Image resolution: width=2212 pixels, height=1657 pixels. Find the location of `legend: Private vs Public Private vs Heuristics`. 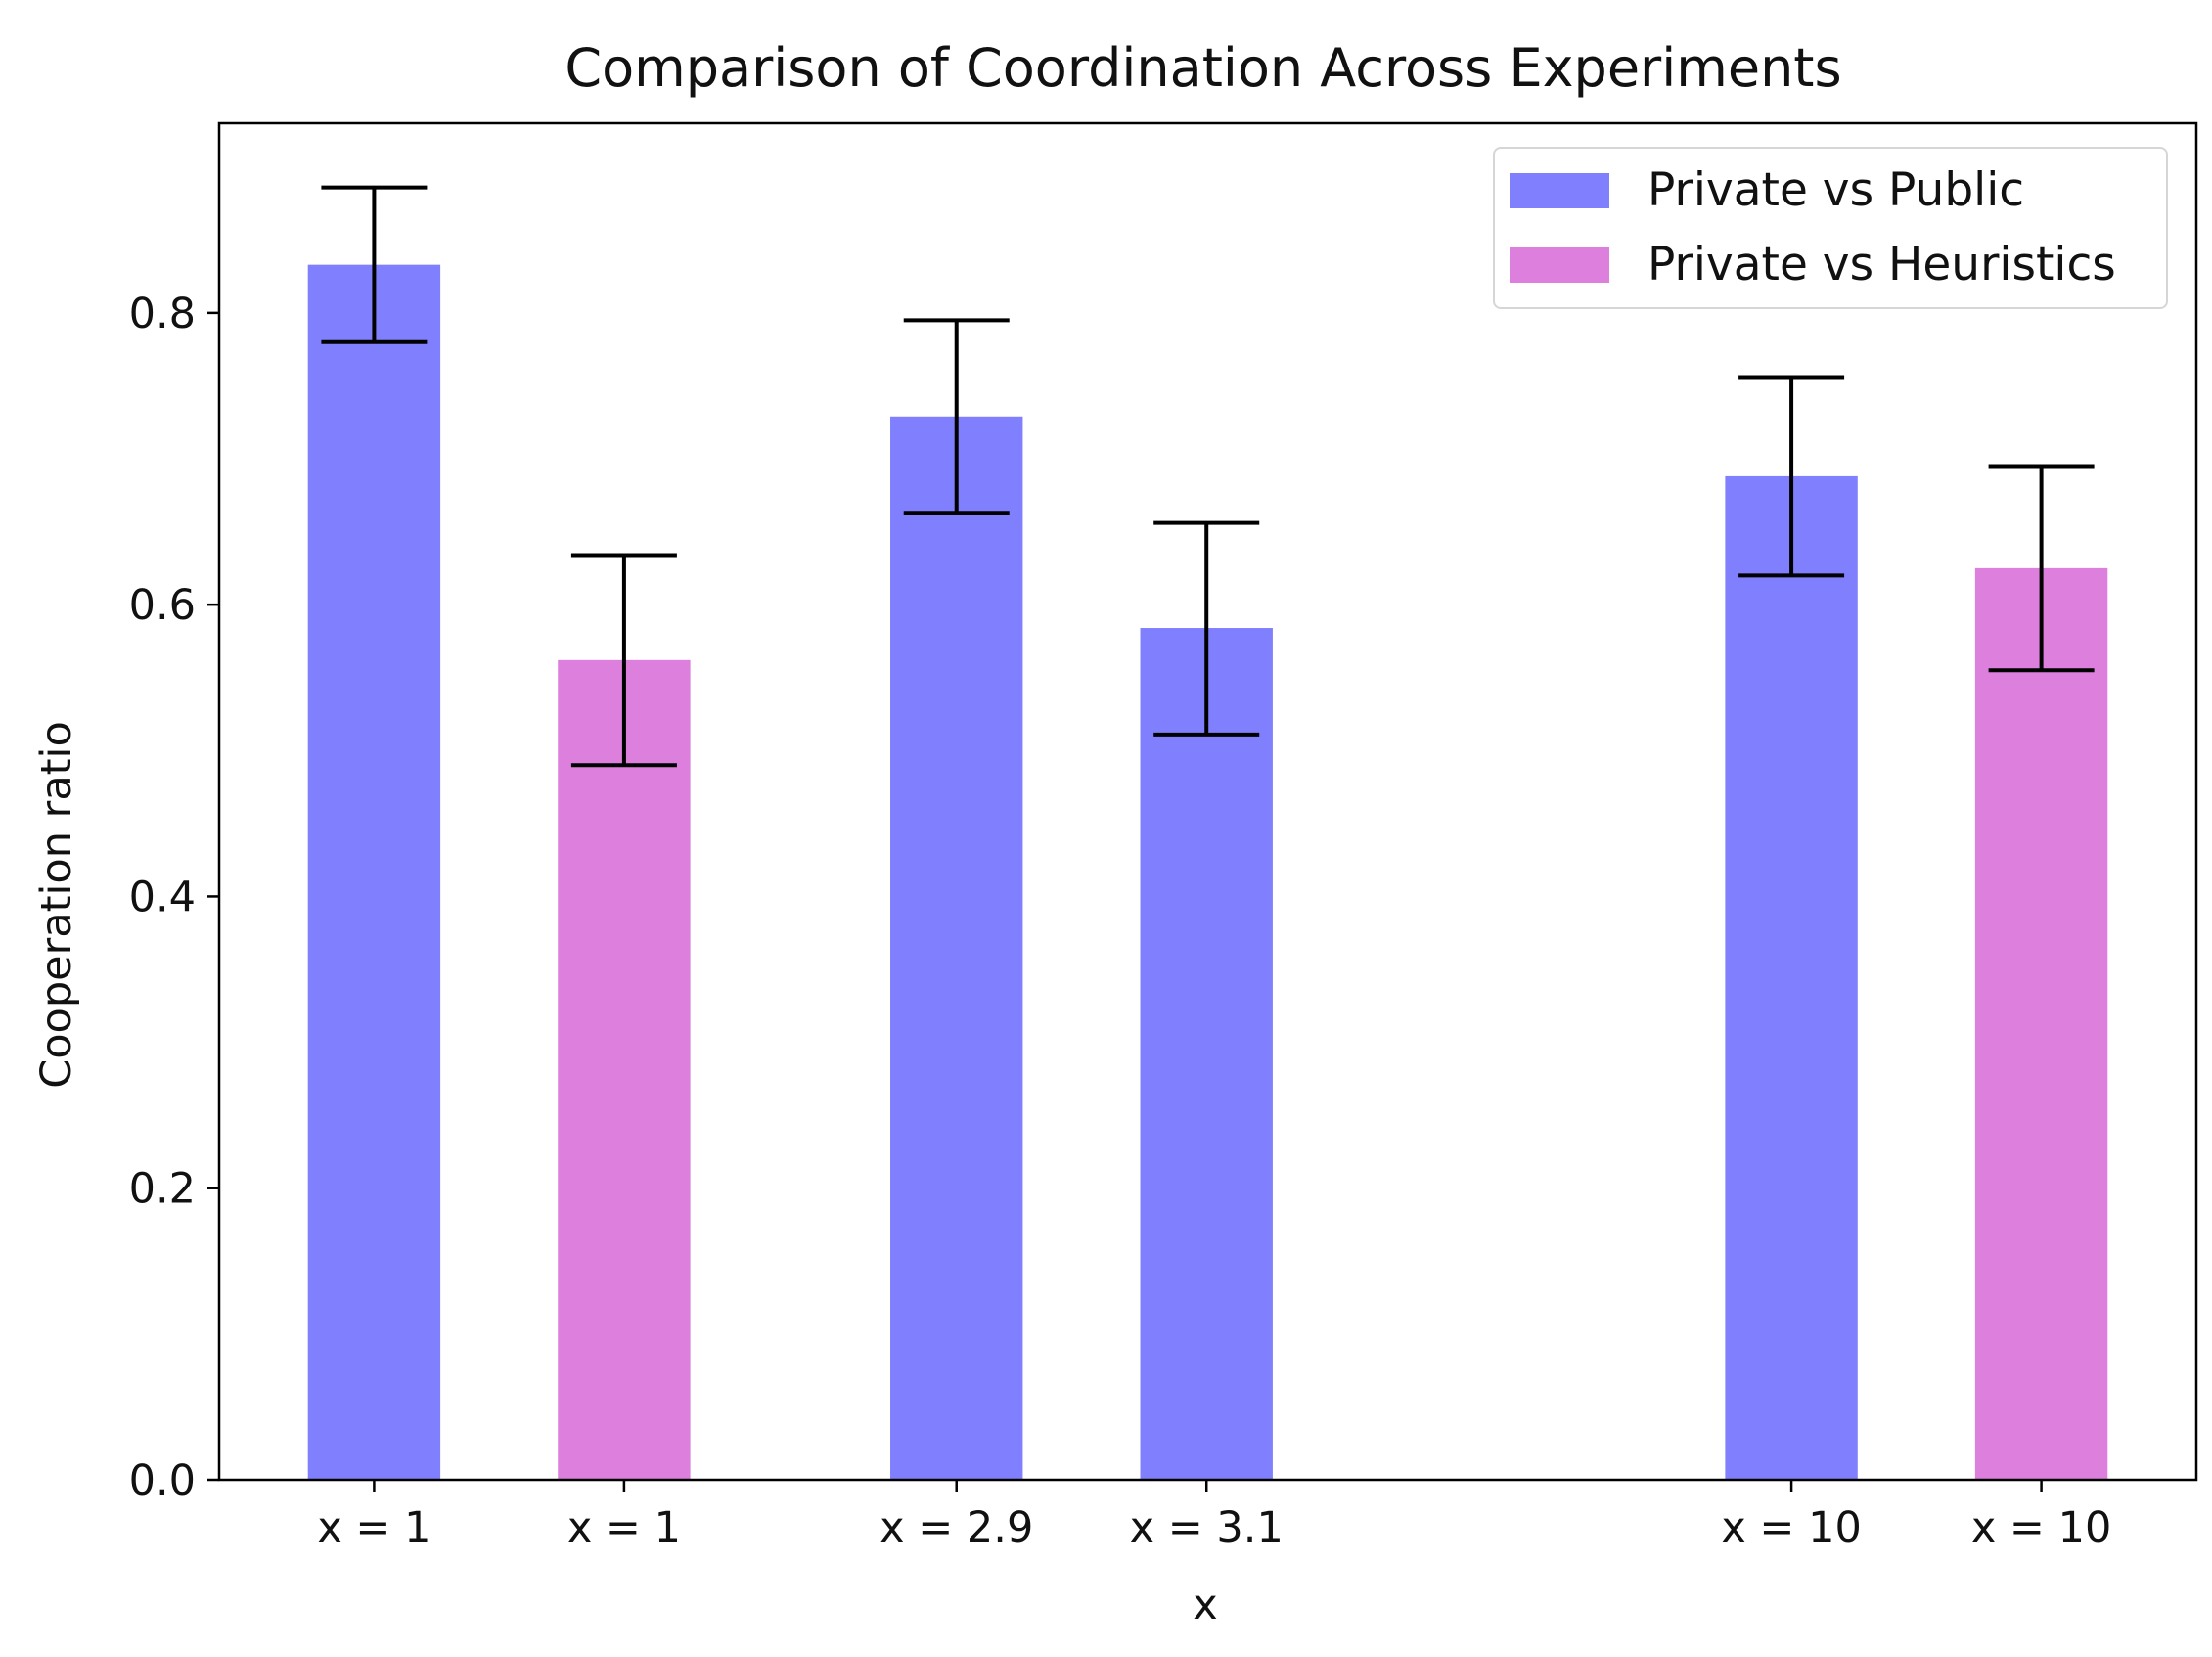

legend: Private vs Public Private vs Heuristics is located at coordinates (1830, 228).